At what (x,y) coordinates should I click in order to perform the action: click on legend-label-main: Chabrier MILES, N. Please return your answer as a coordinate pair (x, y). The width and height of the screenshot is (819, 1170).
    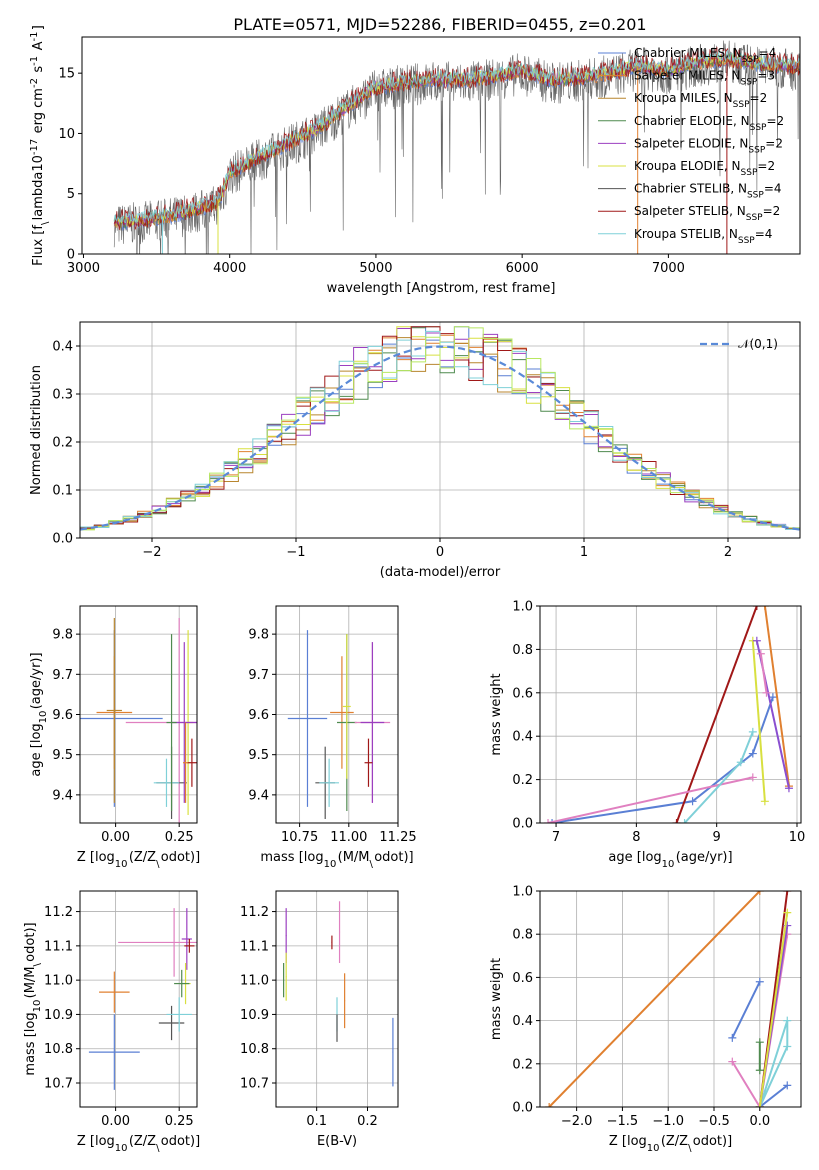
    Looking at the image, I should click on (688, 53).